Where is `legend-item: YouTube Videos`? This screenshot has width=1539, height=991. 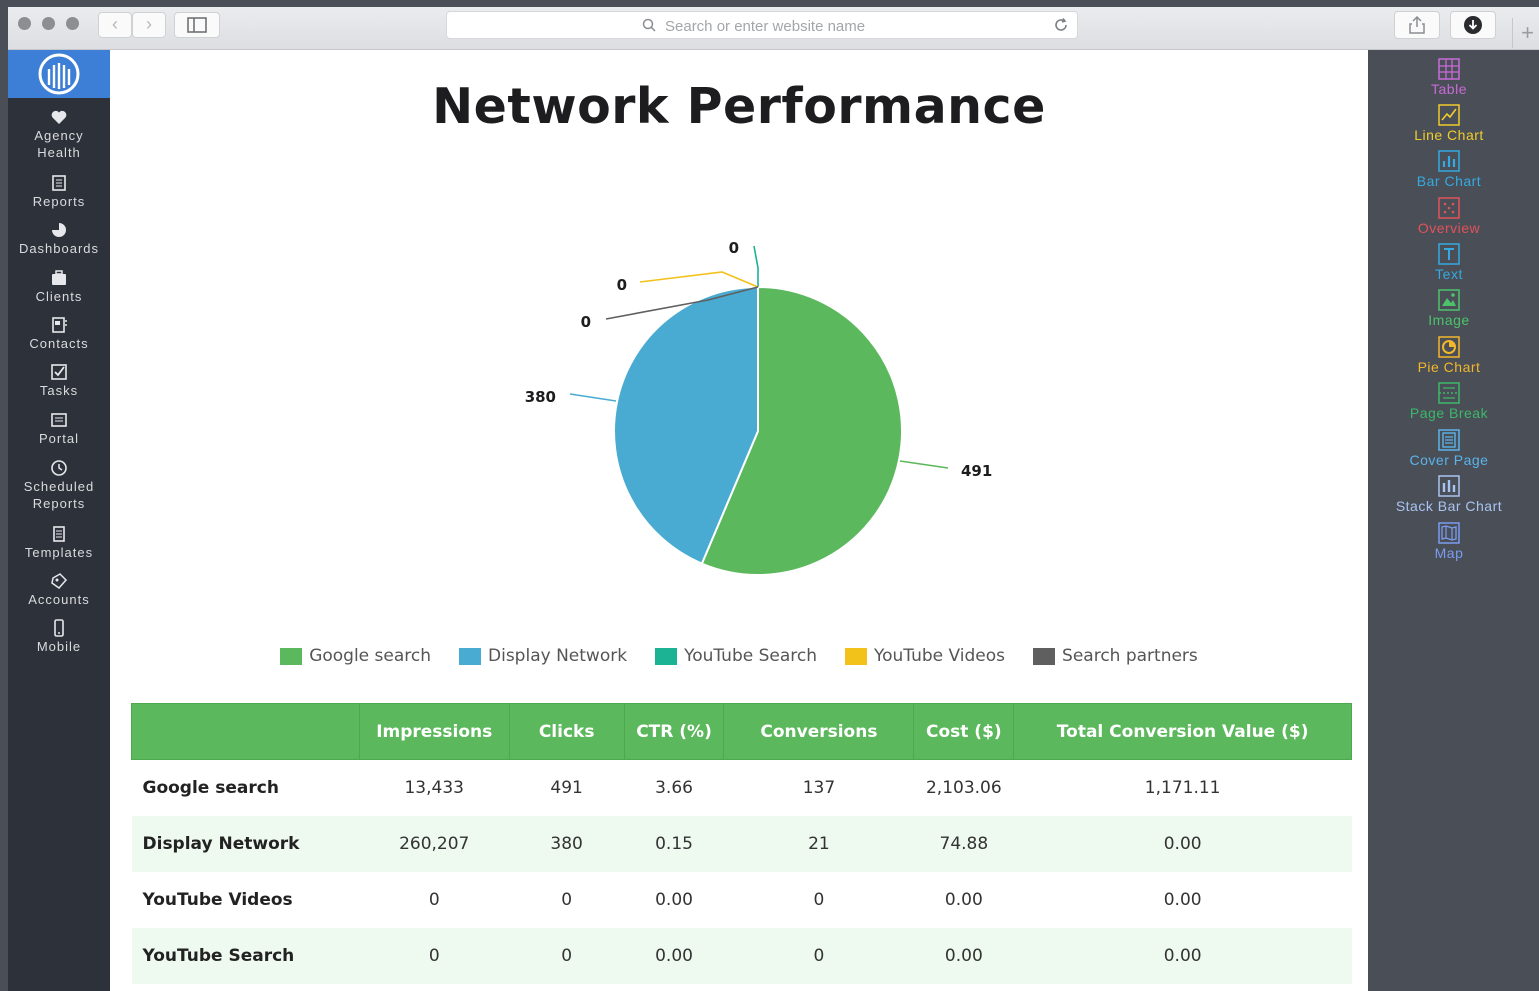
legend-item: YouTube Videos is located at coordinates (925, 656).